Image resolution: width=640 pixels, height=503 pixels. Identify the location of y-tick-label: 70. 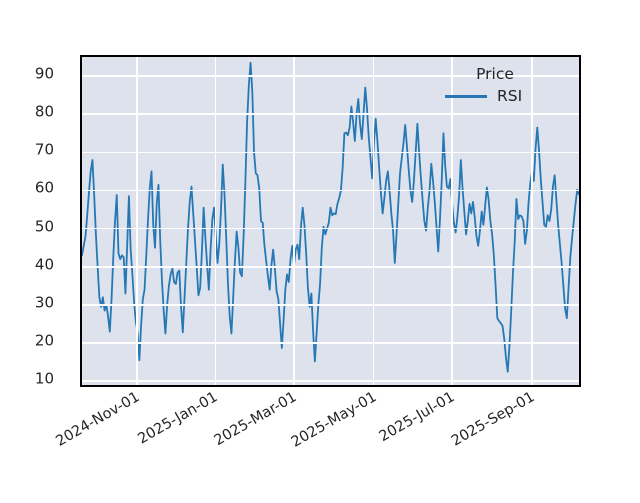
(44, 149).